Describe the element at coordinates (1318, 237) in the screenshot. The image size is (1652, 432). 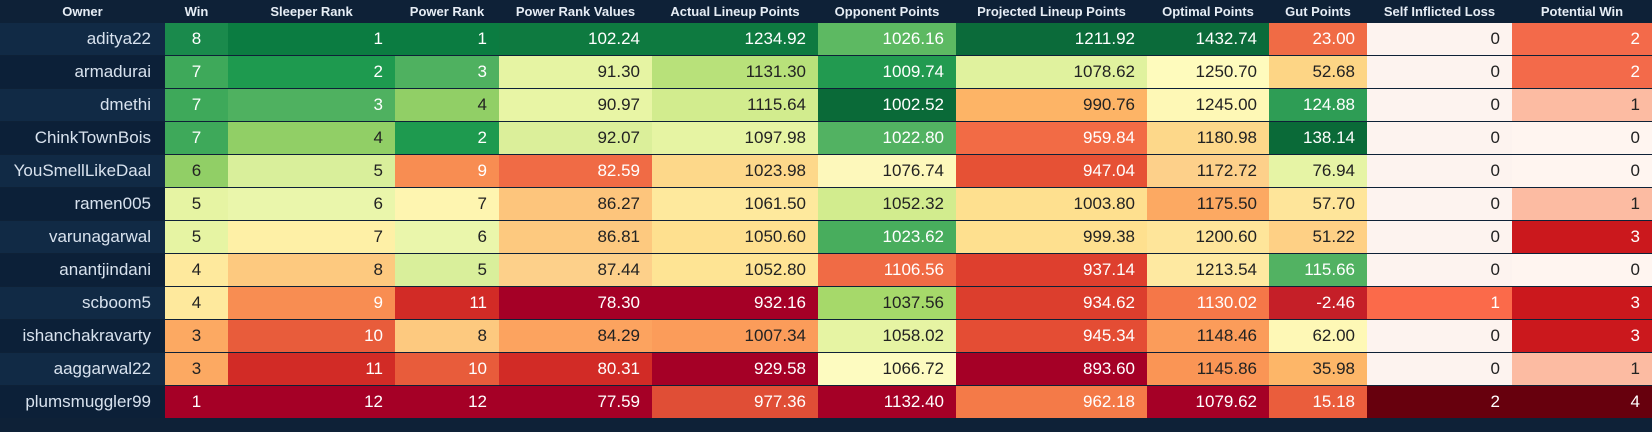
I see `table-cell-gut-points: 51.22` at that location.